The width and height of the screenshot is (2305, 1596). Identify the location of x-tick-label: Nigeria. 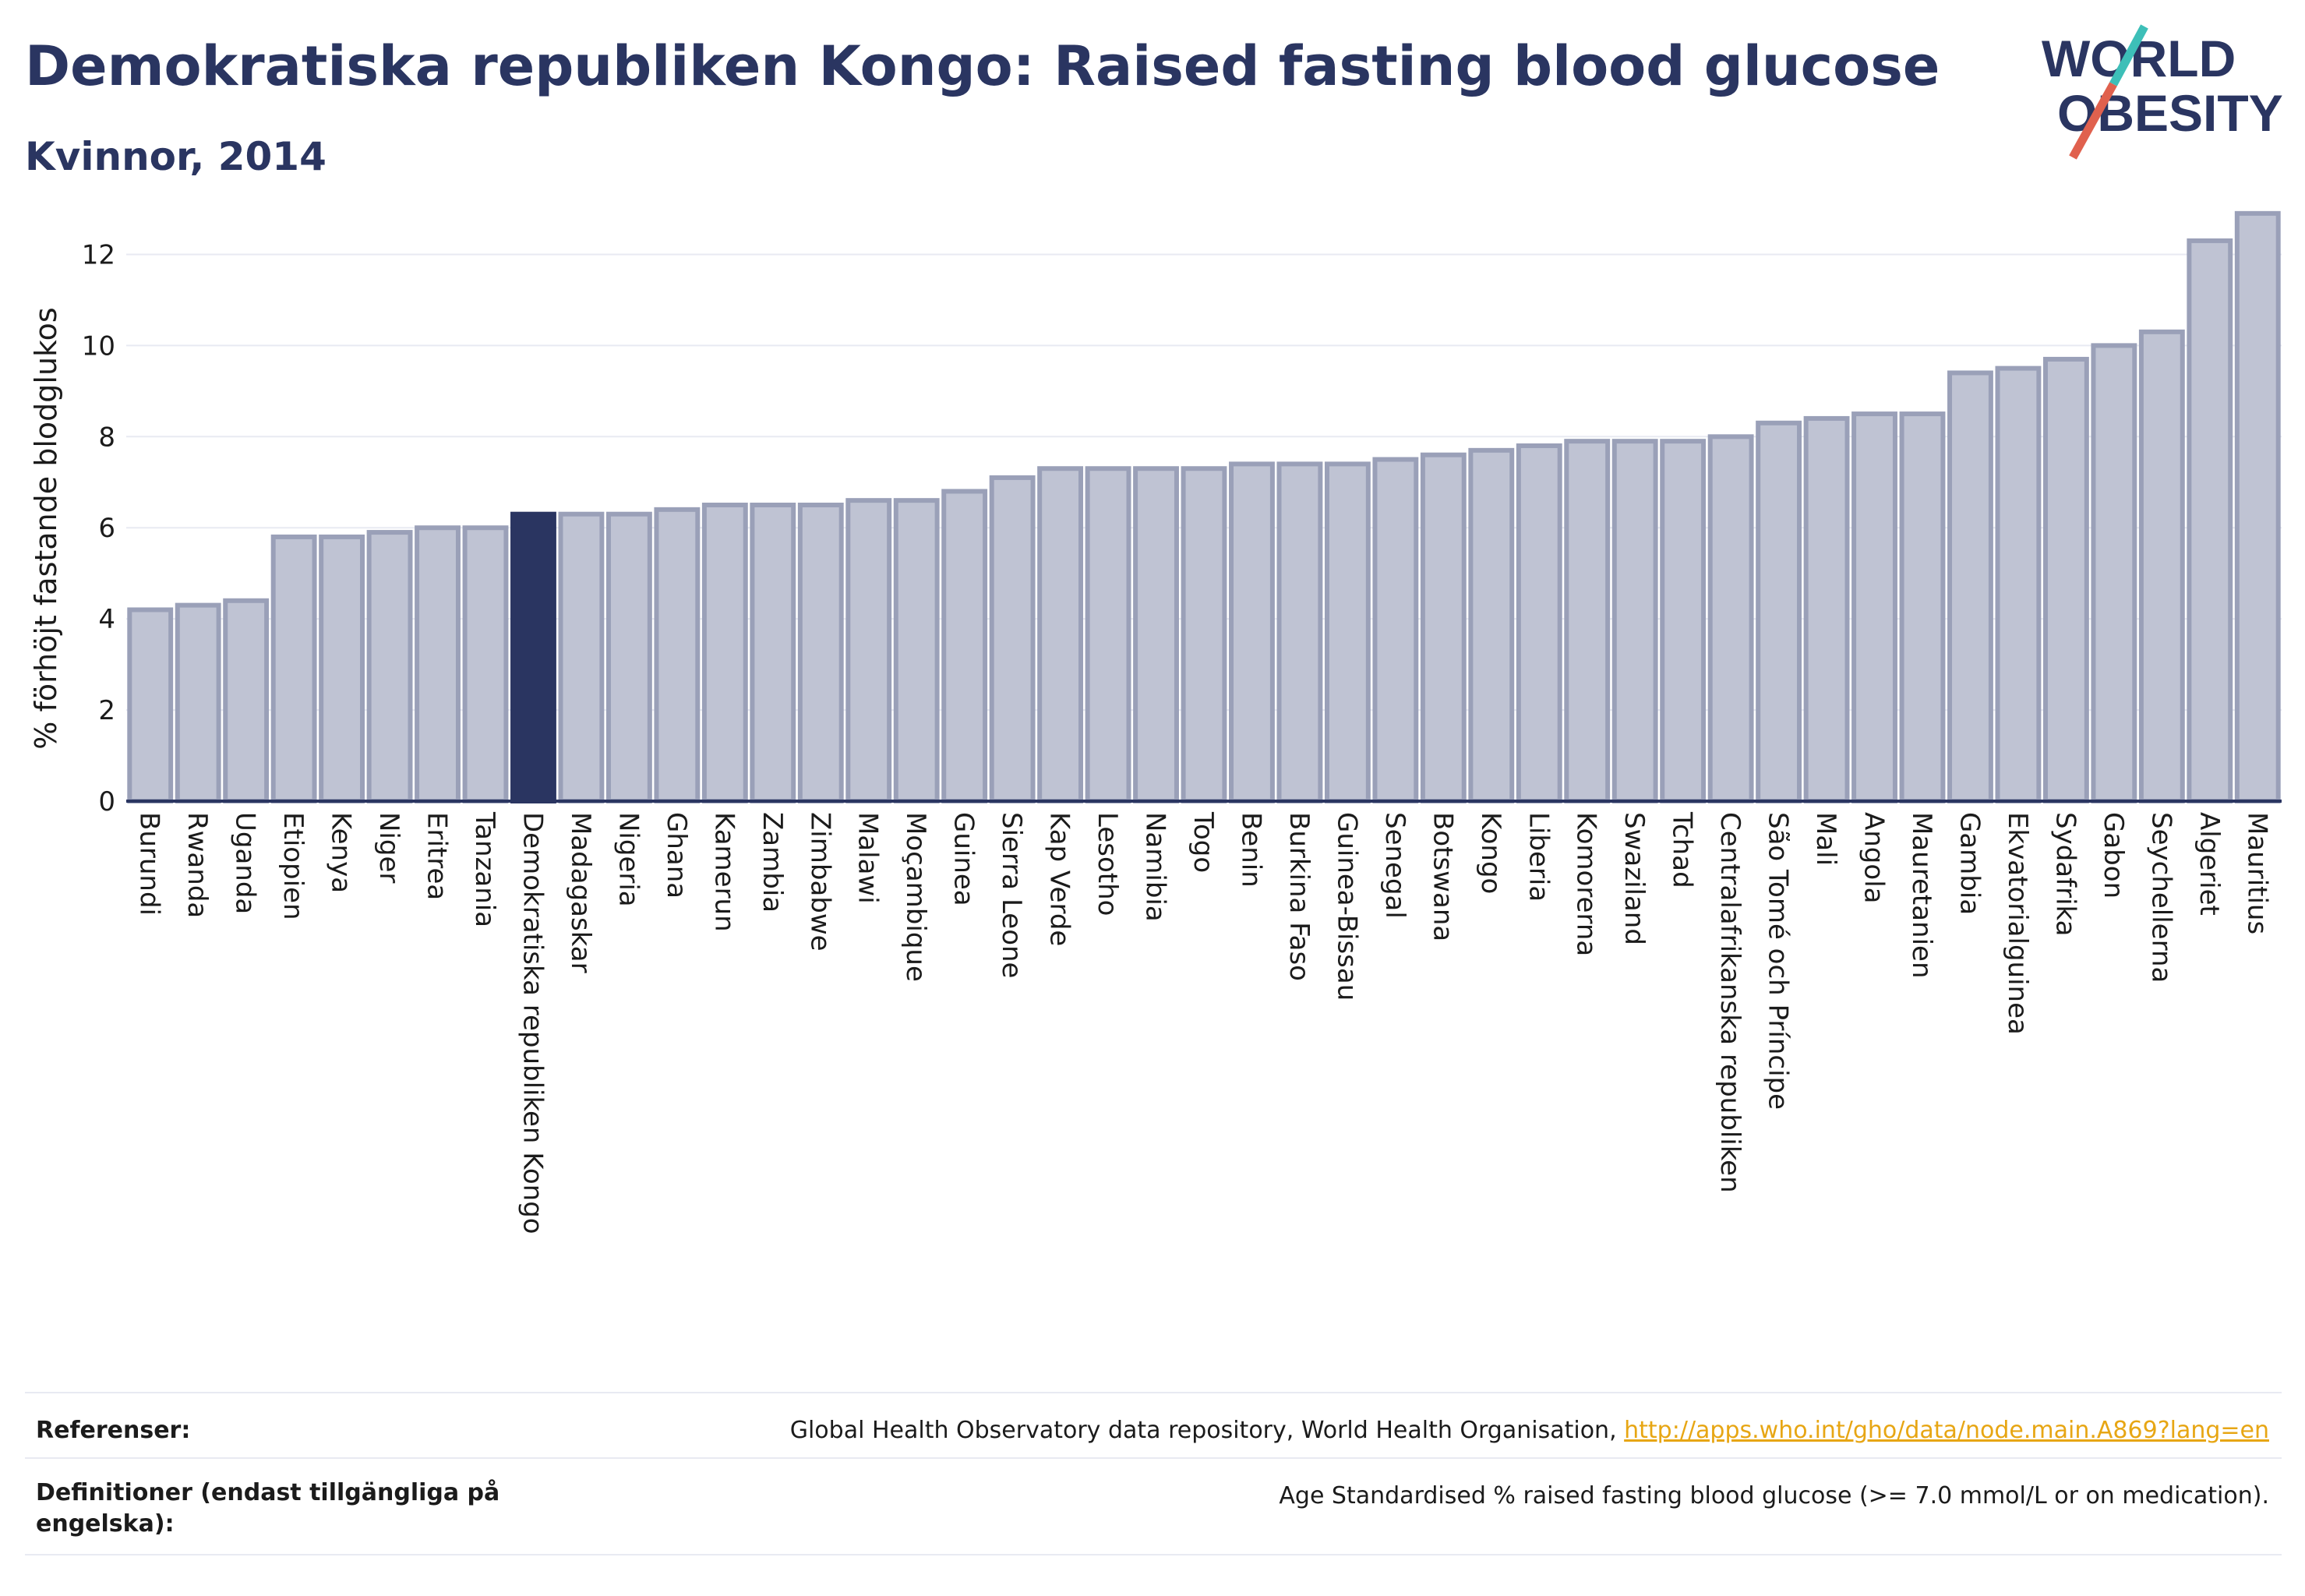
(628, 859).